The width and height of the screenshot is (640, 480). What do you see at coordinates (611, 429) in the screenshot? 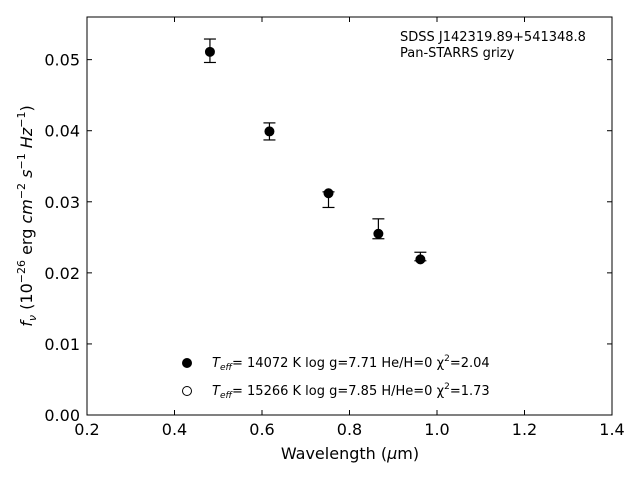
I see `x-tick-label: 1.4` at bounding box center [611, 429].